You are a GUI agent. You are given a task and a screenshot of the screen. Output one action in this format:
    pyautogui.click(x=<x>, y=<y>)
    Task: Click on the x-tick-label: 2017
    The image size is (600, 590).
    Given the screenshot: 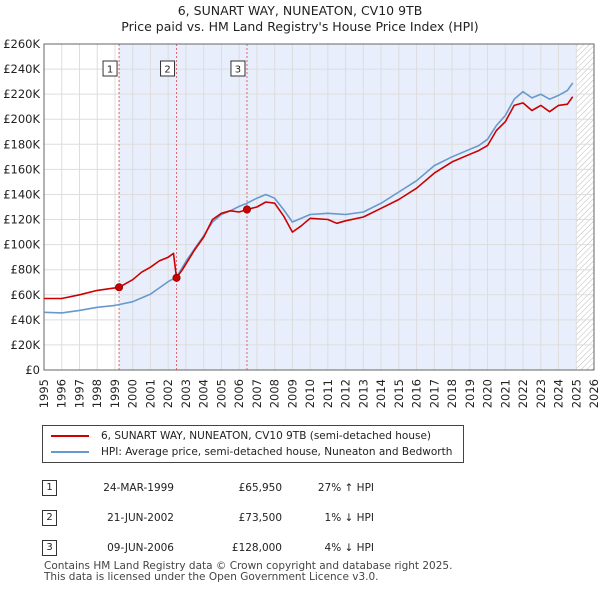 What is the action you would take?
    pyautogui.click(x=434, y=393)
    